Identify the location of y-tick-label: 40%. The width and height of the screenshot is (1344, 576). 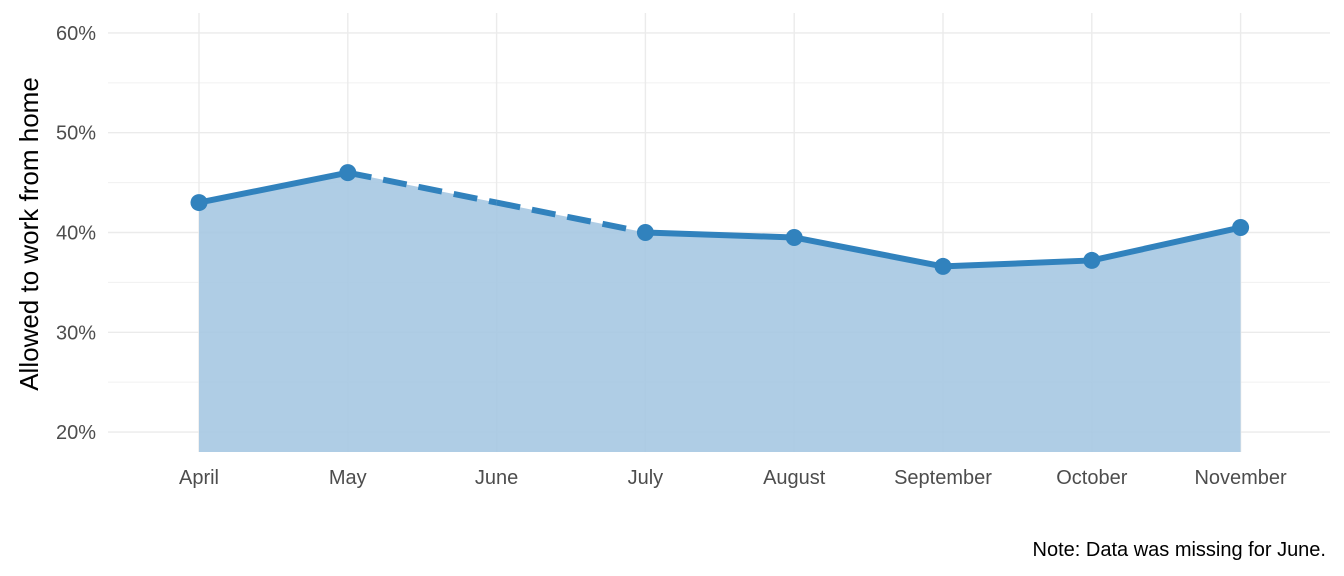
(76, 234).